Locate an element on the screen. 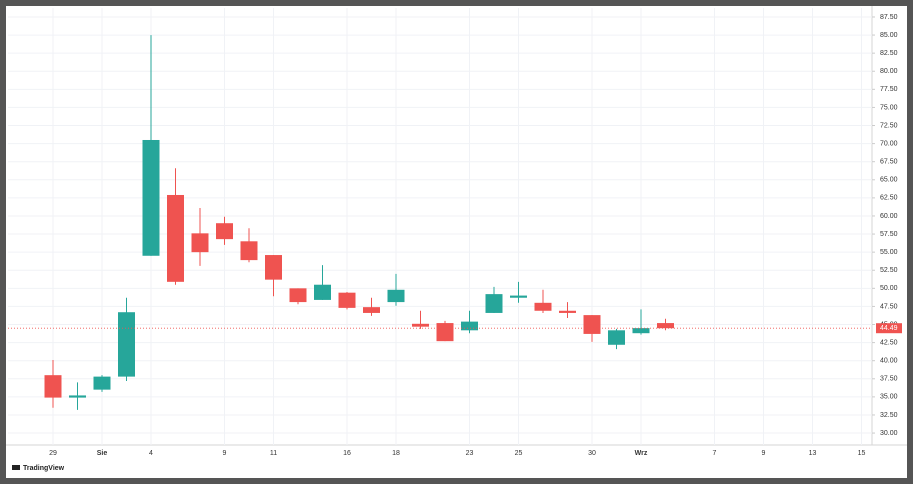 The width and height of the screenshot is (913, 484). branding: TradingView is located at coordinates (44, 468).